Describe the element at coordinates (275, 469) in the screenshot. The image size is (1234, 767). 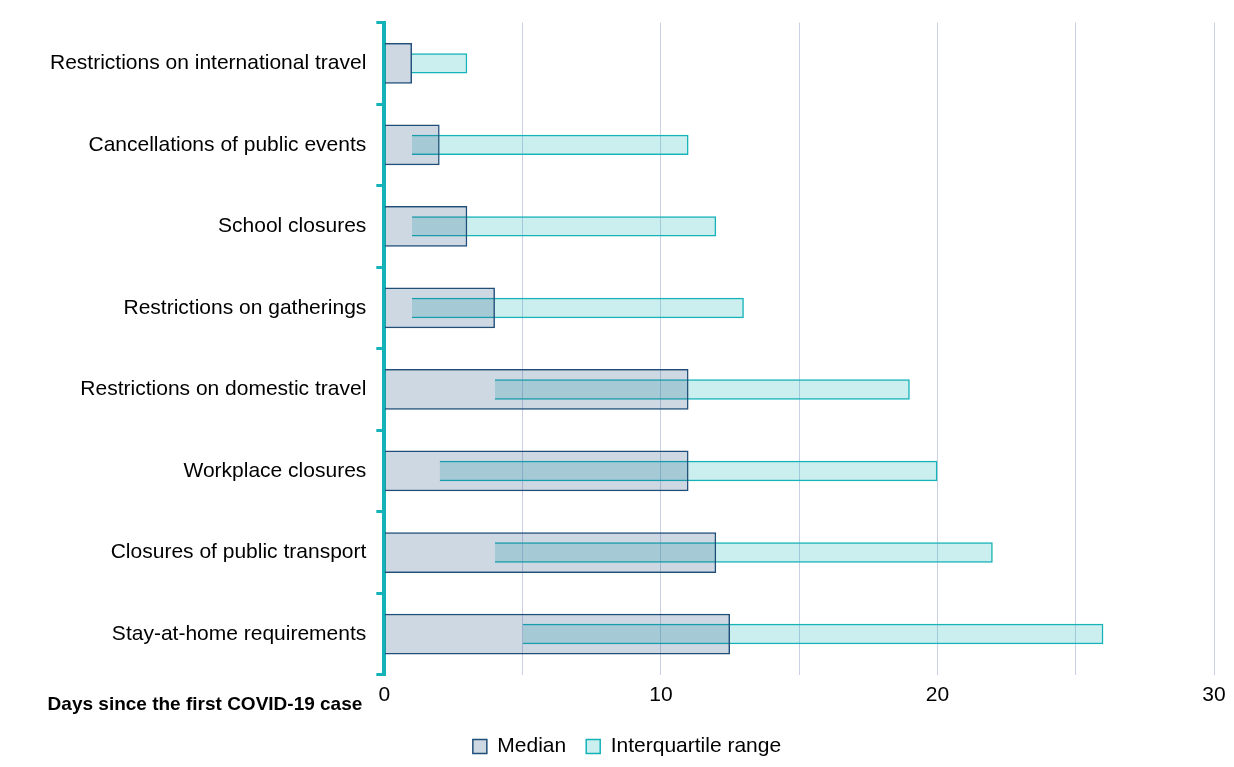
I see `y-tick-label: Workplace closures` at that location.